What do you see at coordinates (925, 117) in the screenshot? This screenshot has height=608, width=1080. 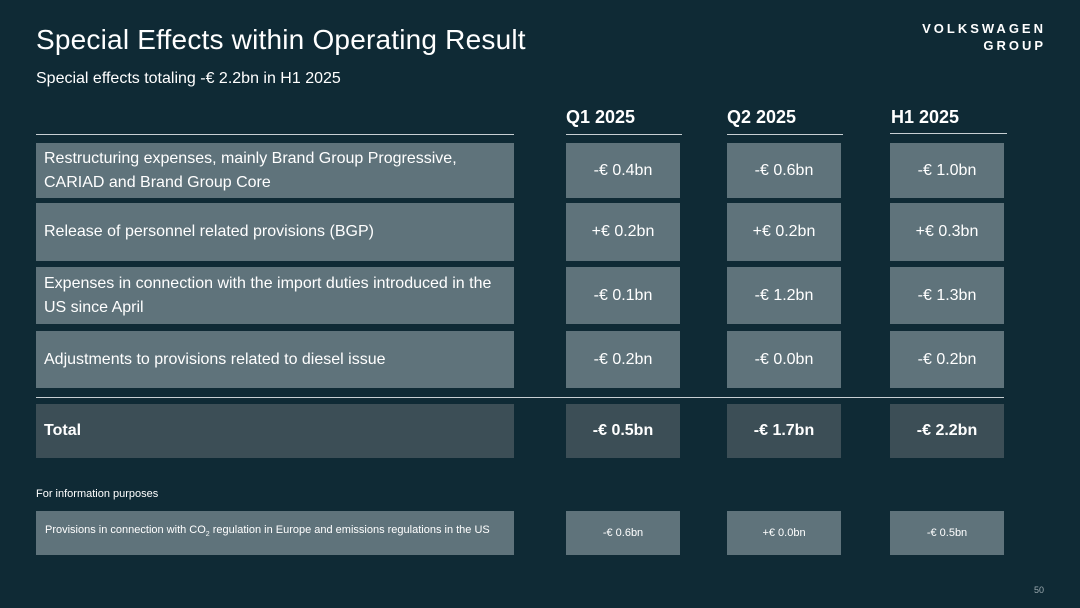 I see `column-header-h1: H1 2025` at bounding box center [925, 117].